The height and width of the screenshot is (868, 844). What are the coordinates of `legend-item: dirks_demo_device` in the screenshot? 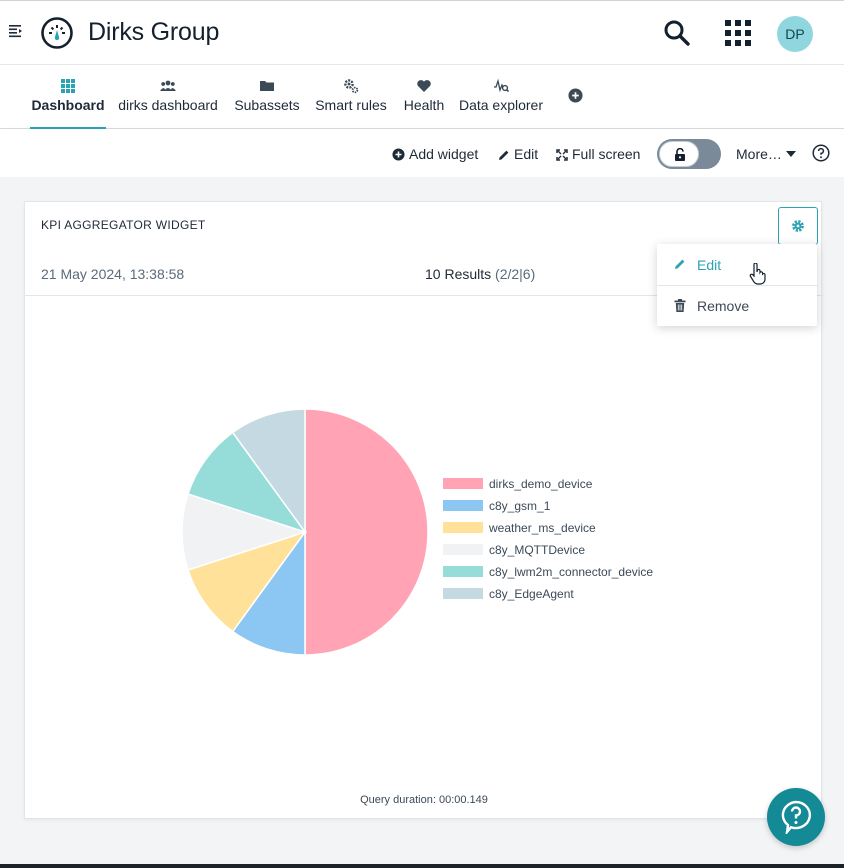 It's located at (548, 484).